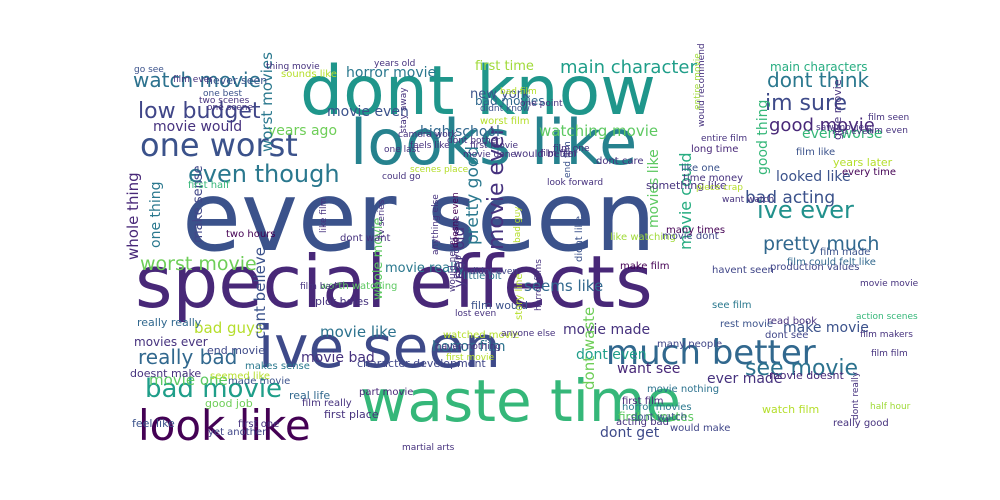  I want to click on cloud-word: really really, so click(169, 322).